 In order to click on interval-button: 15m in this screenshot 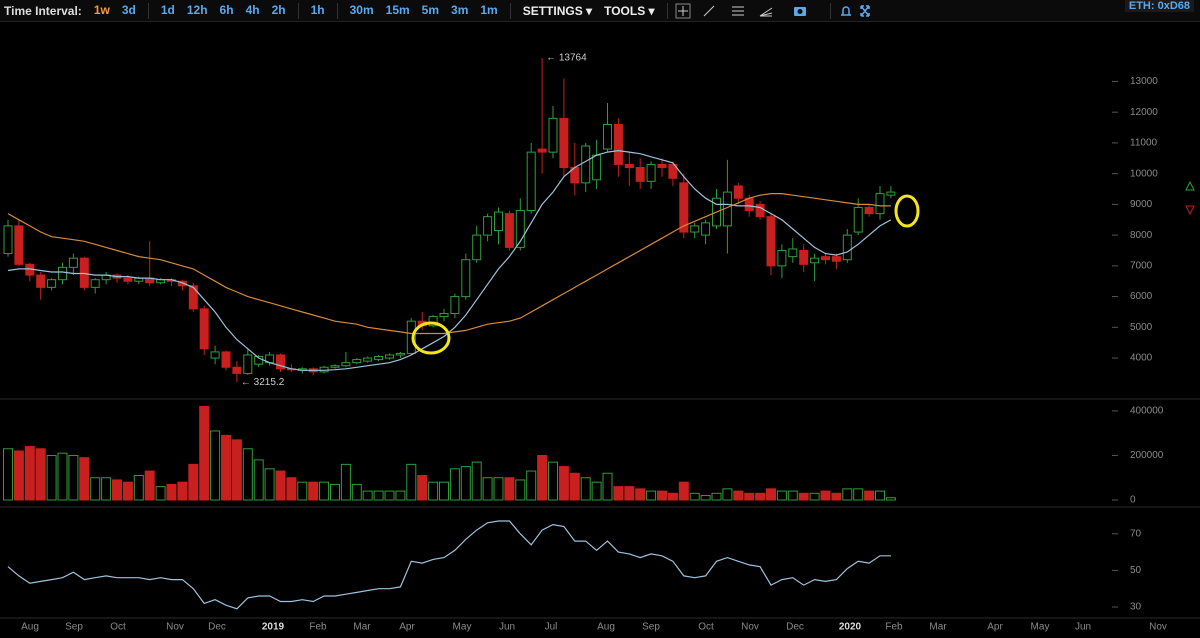, I will do `click(397, 9)`.